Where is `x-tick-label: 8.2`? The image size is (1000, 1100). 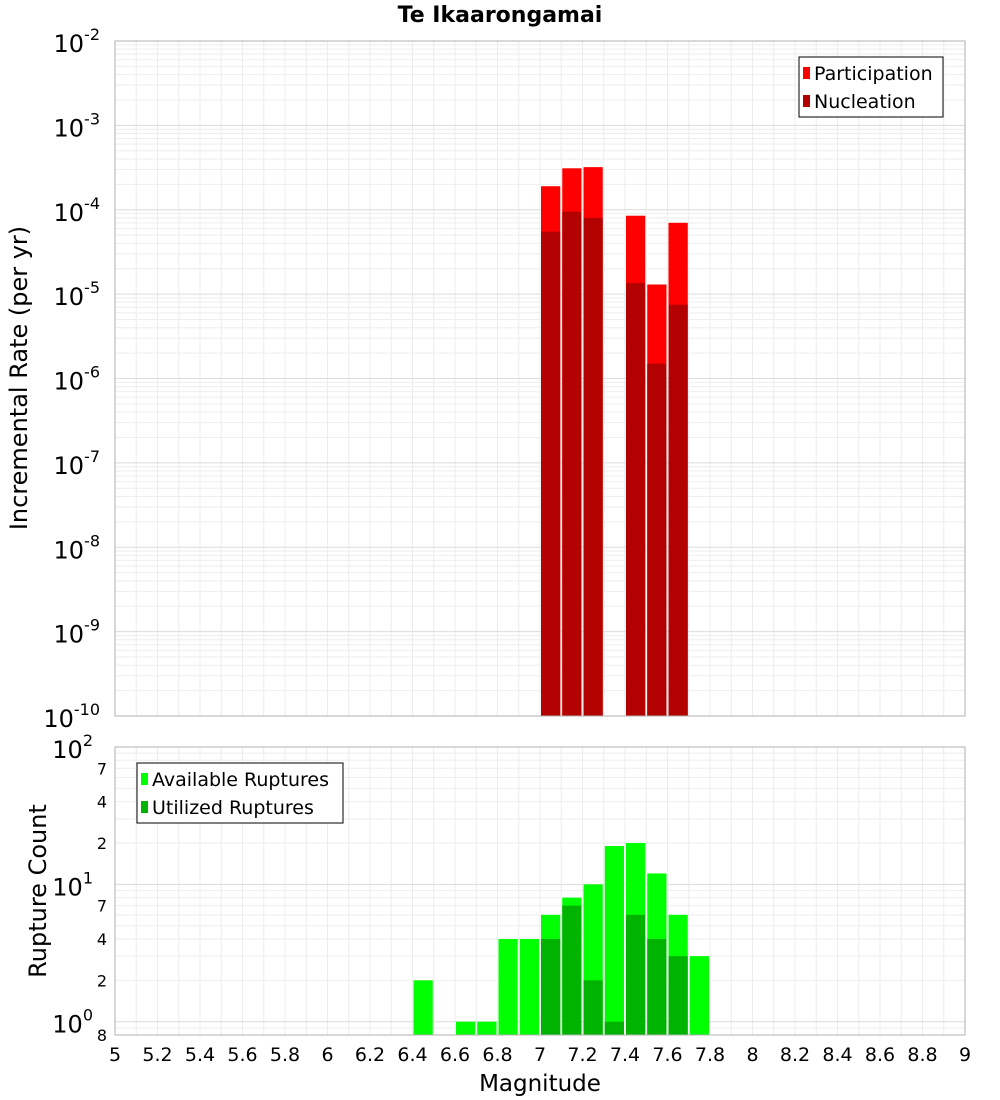
x-tick-label: 8.2 is located at coordinates (795, 1055).